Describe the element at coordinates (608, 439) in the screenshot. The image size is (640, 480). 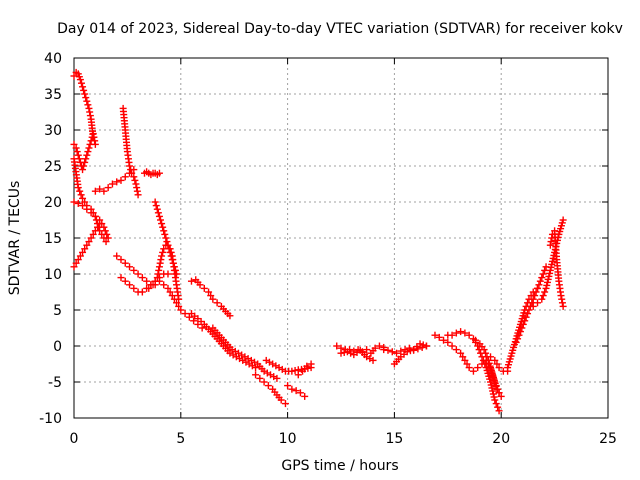
I see `x-tick-label: 25` at that location.